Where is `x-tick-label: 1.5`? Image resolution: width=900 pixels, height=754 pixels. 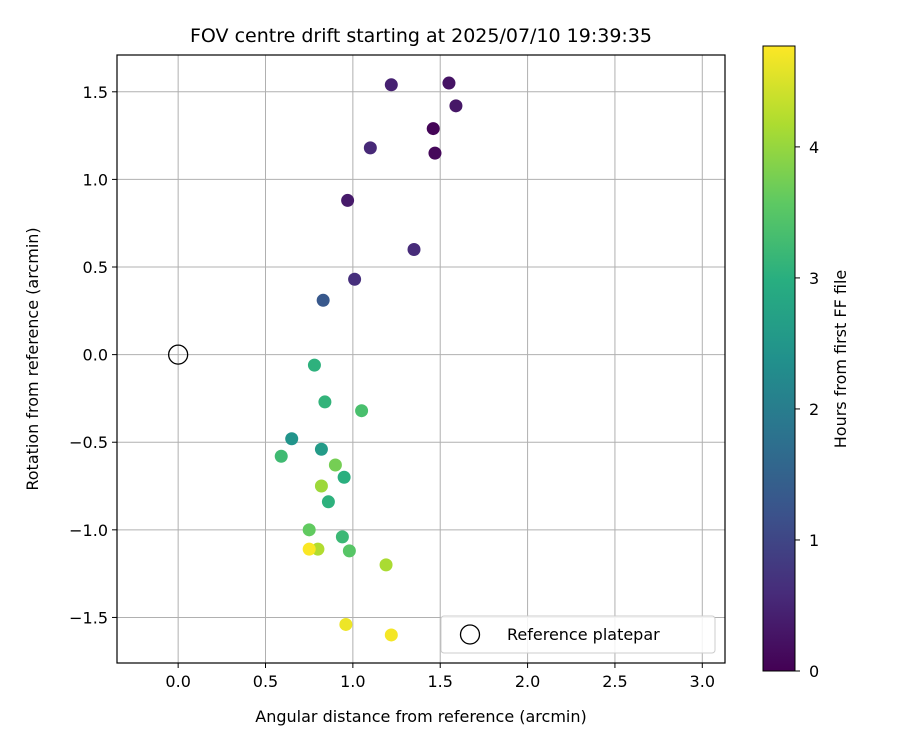 x-tick-label: 1.5 is located at coordinates (439, 681).